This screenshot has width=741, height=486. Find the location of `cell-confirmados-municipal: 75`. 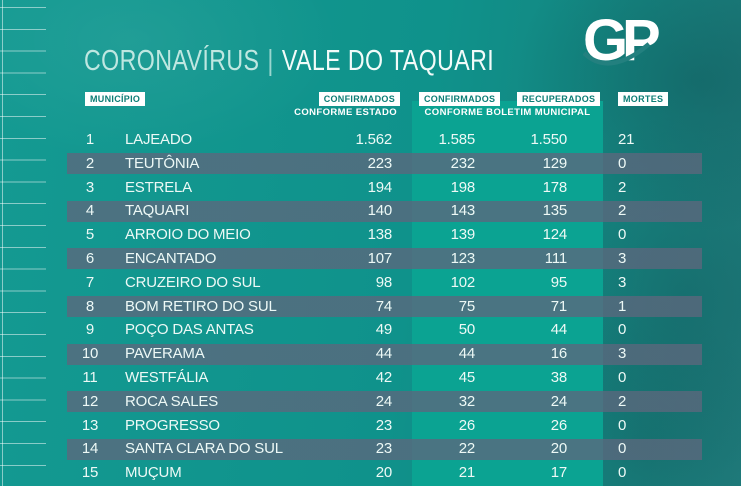

cell-confirmados-municipal: 75 is located at coordinates (466, 306).